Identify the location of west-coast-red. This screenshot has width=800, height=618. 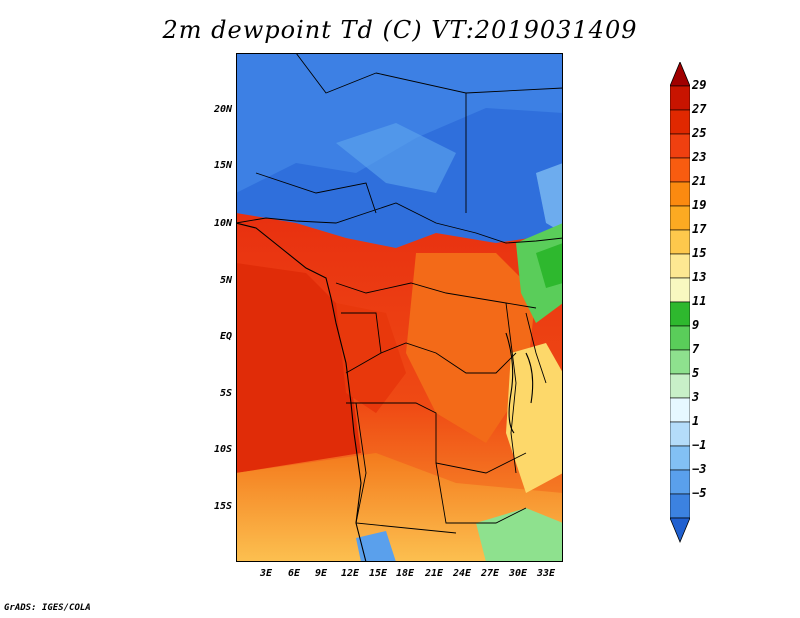
(298, 368).